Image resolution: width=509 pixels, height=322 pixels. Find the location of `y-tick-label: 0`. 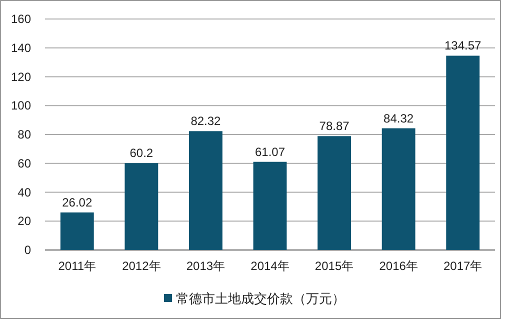

y-tick-label: 0 is located at coordinates (28, 250).